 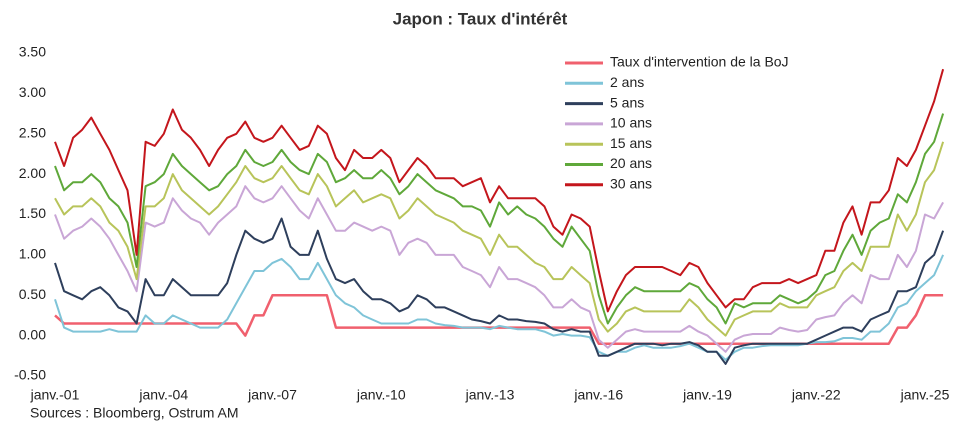 What do you see at coordinates (631, 163) in the screenshot?
I see `legend-label: 20 ans` at bounding box center [631, 163].